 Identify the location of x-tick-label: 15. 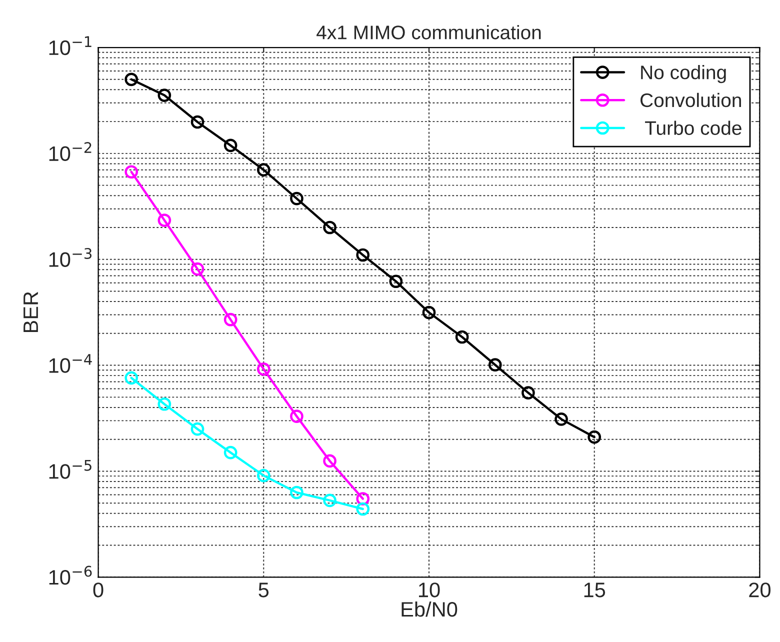
(595, 590).